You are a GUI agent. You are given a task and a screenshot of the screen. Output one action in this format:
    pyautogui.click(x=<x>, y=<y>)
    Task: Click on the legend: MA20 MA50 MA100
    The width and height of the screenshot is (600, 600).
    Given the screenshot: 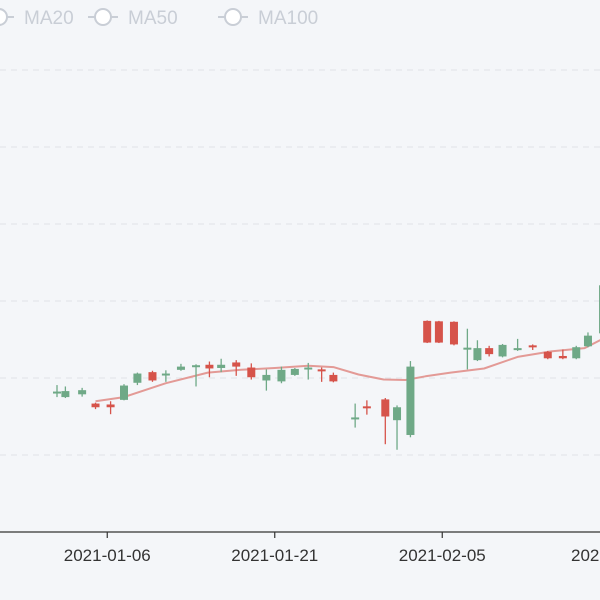 What is the action you would take?
    pyautogui.click(x=159, y=18)
    